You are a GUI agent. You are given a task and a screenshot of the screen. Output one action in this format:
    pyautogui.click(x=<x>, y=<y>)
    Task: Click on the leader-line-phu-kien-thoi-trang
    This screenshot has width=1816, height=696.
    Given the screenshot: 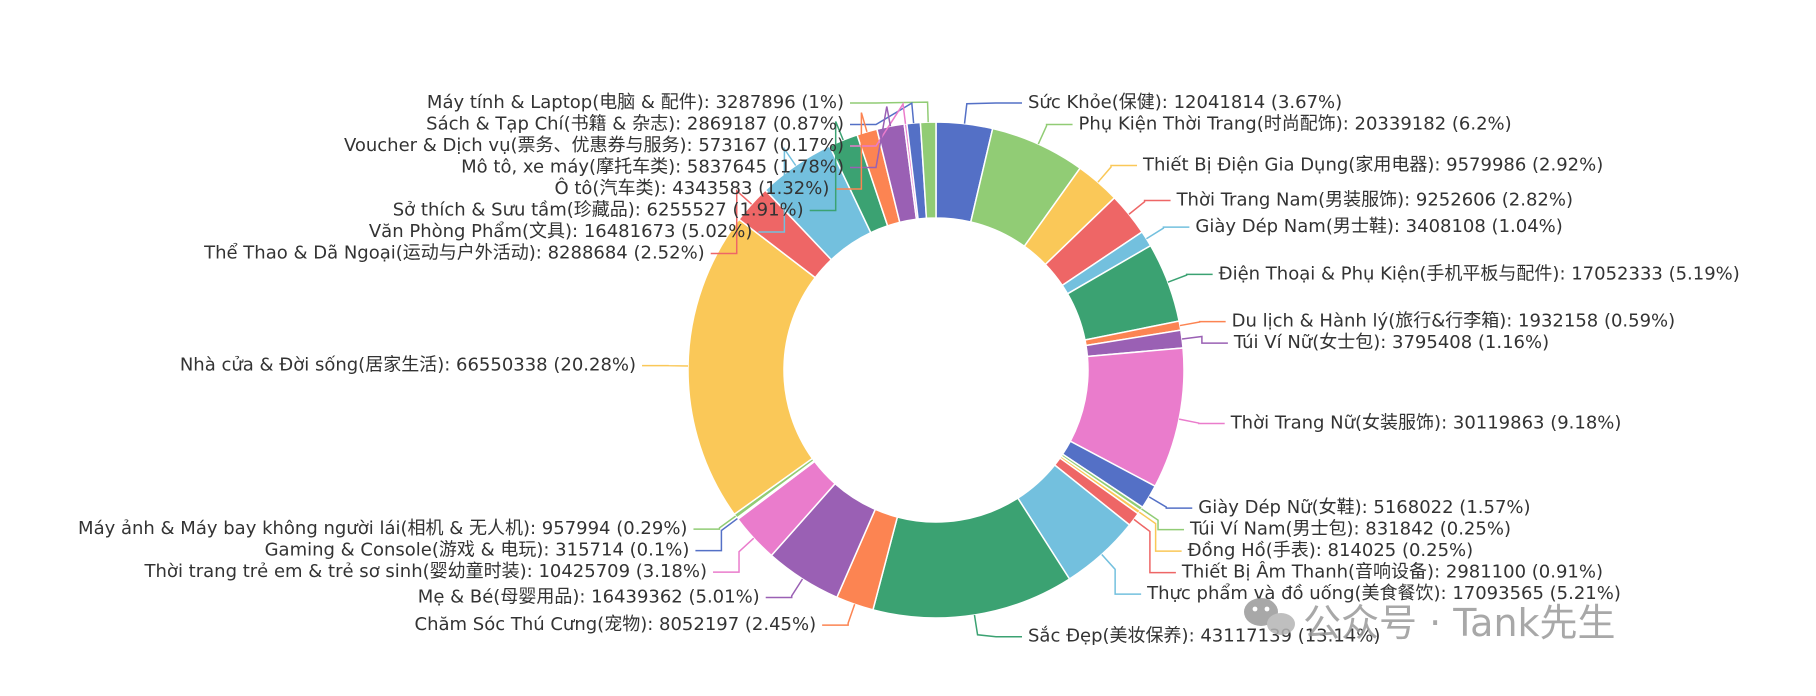 What is the action you would take?
    pyautogui.click(x=1055, y=134)
    